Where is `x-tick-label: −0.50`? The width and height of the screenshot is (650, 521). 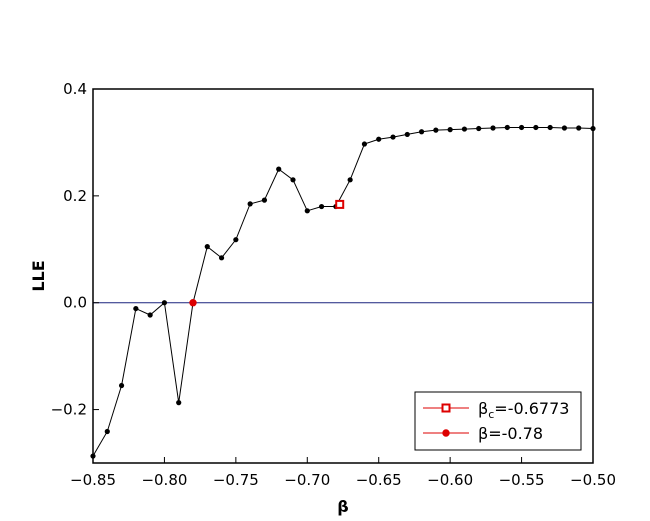 x-tick-label: −0.50 is located at coordinates (593, 480).